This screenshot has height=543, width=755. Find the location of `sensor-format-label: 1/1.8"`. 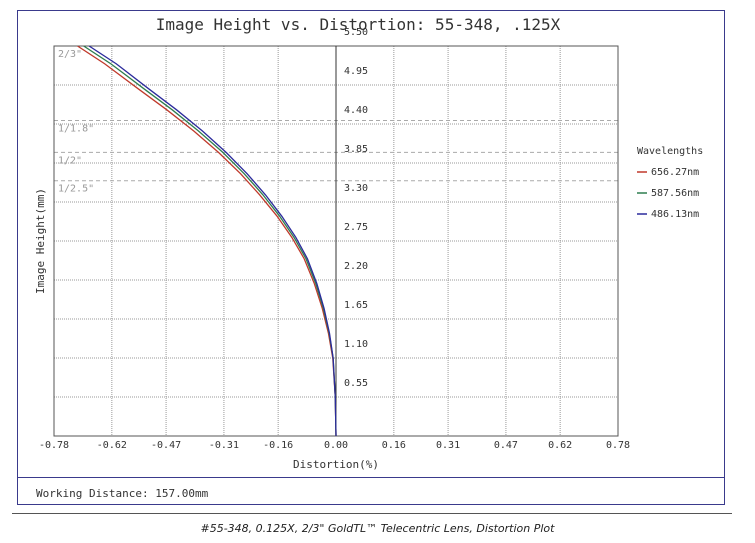

sensor-format-label: 1/1.8" is located at coordinates (76, 128).